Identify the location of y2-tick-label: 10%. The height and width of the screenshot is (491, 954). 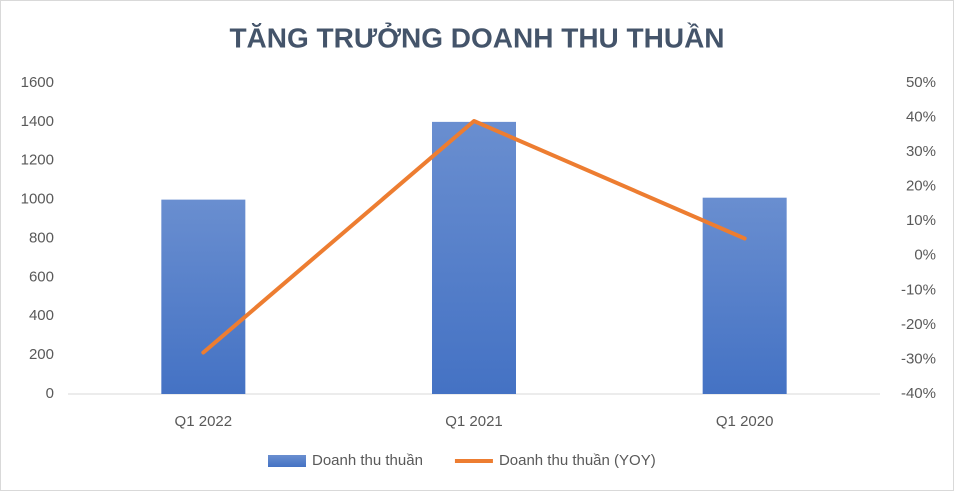
(921, 220).